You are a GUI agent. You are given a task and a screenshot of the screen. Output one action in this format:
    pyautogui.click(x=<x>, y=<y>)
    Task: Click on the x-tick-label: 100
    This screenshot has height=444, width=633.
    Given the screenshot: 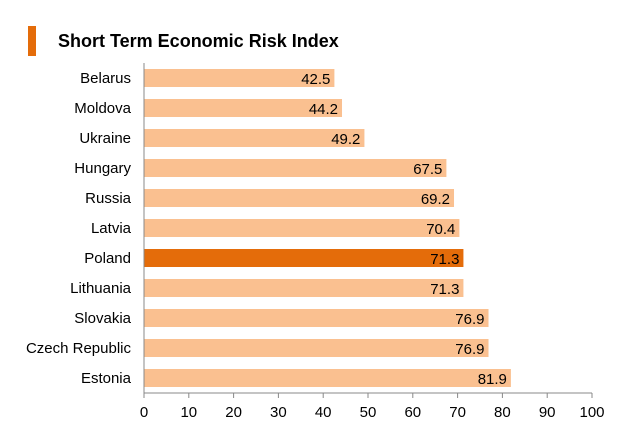 What is the action you would take?
    pyautogui.click(x=591, y=412)
    